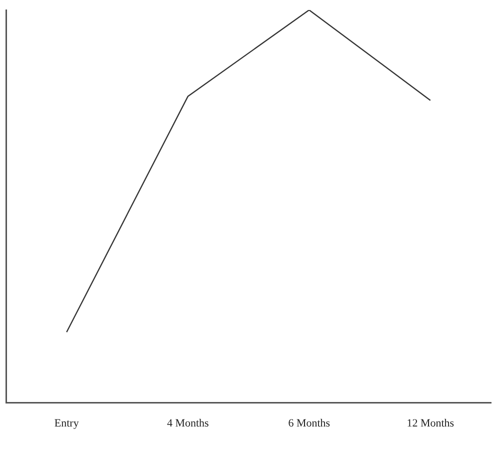 The width and height of the screenshot is (494, 452). What do you see at coordinates (187, 423) in the screenshot?
I see `x-tick-label: 4 Months` at bounding box center [187, 423].